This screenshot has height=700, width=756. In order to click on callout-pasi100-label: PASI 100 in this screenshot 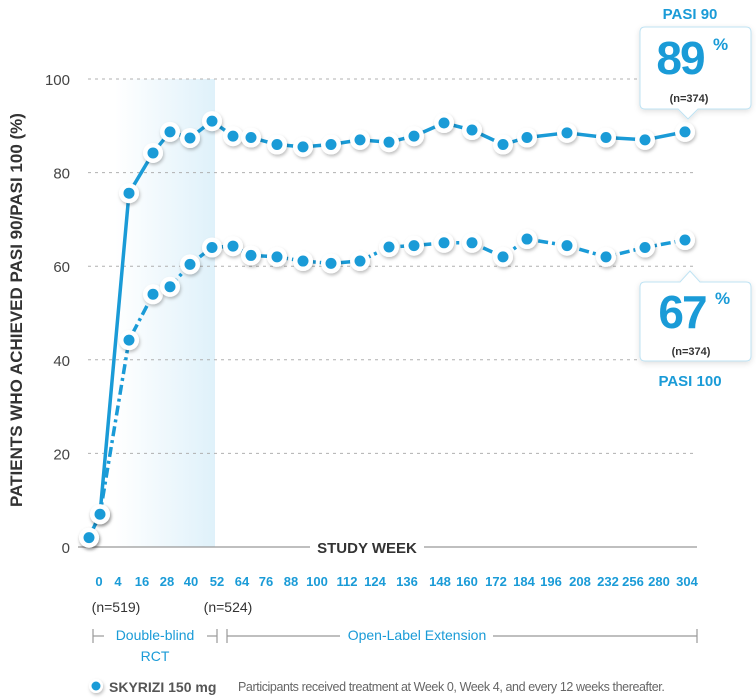, I will do `click(689, 381)`.